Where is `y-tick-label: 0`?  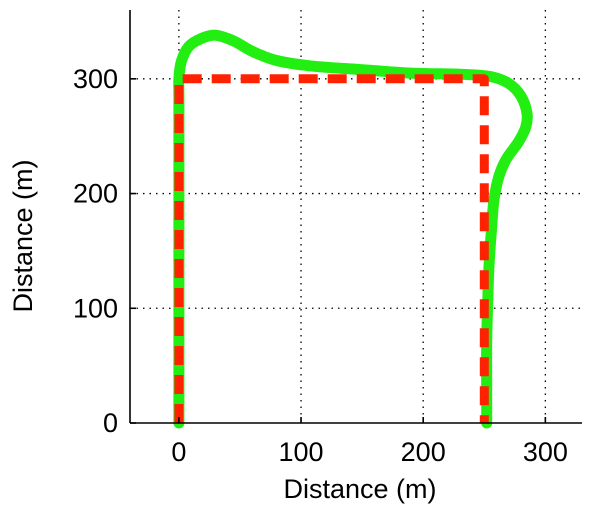
y-tick-label: 0 is located at coordinates (110, 423).